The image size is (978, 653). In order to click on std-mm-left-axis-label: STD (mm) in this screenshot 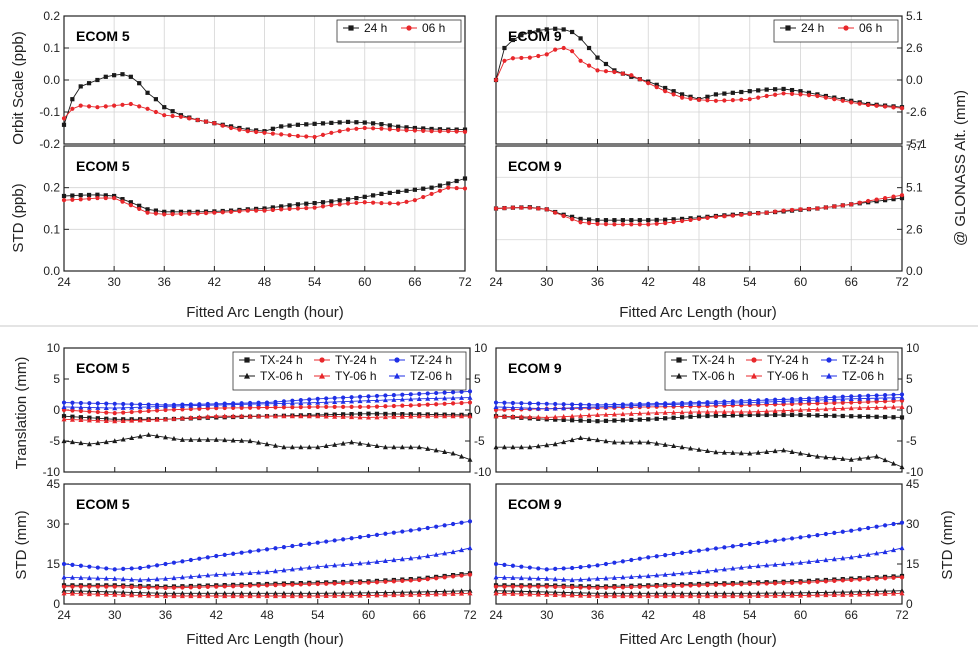, I will do `click(21, 544)`.